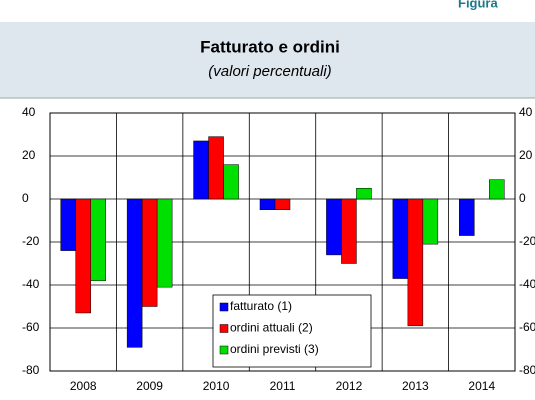 This screenshot has width=535, height=400. What do you see at coordinates (149, 386) in the screenshot?
I see `x-tick-label: 2009` at bounding box center [149, 386].